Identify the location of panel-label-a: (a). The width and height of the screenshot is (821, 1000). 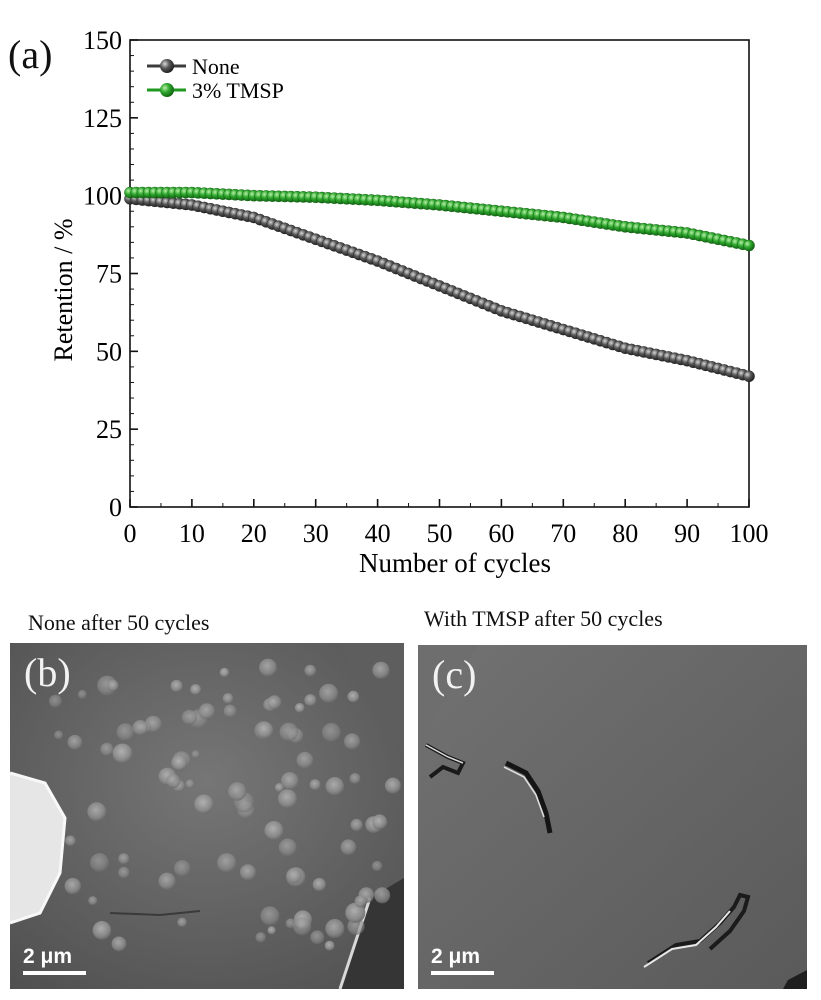
(30, 54).